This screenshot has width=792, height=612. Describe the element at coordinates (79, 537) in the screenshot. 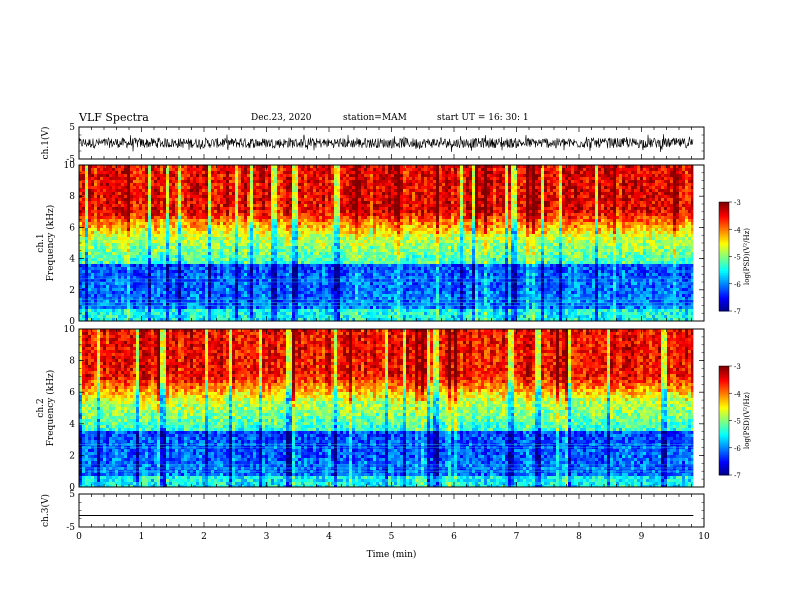

I see `x-tick-label: 0` at that location.